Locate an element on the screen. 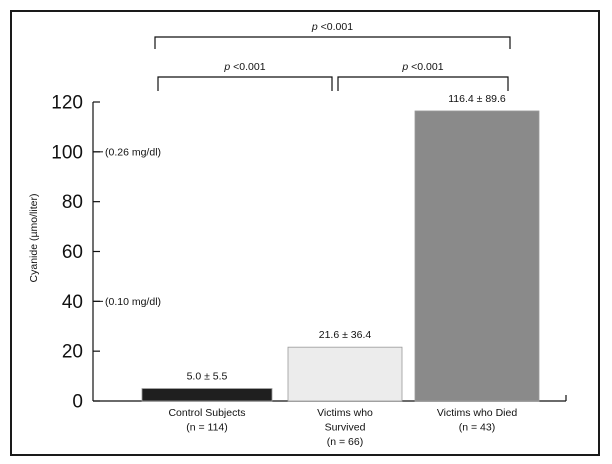 This screenshot has height=464, width=612. x-tick-label: Control Subjects is located at coordinates (206, 413).